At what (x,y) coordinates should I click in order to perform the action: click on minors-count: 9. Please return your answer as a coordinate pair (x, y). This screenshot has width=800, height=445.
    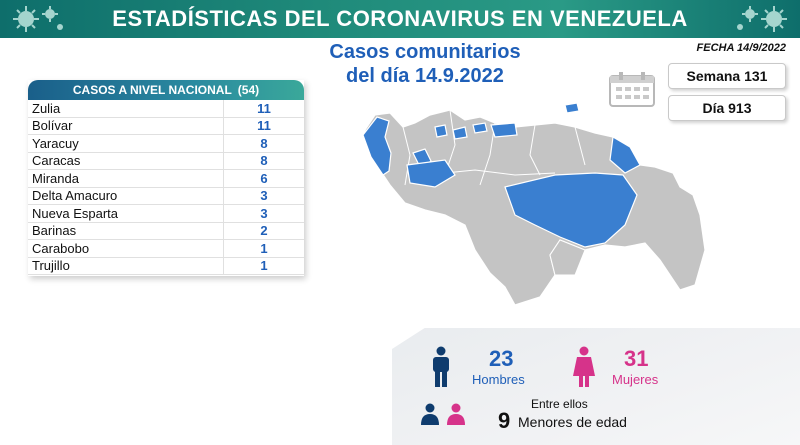
    Looking at the image, I should click on (504, 420).